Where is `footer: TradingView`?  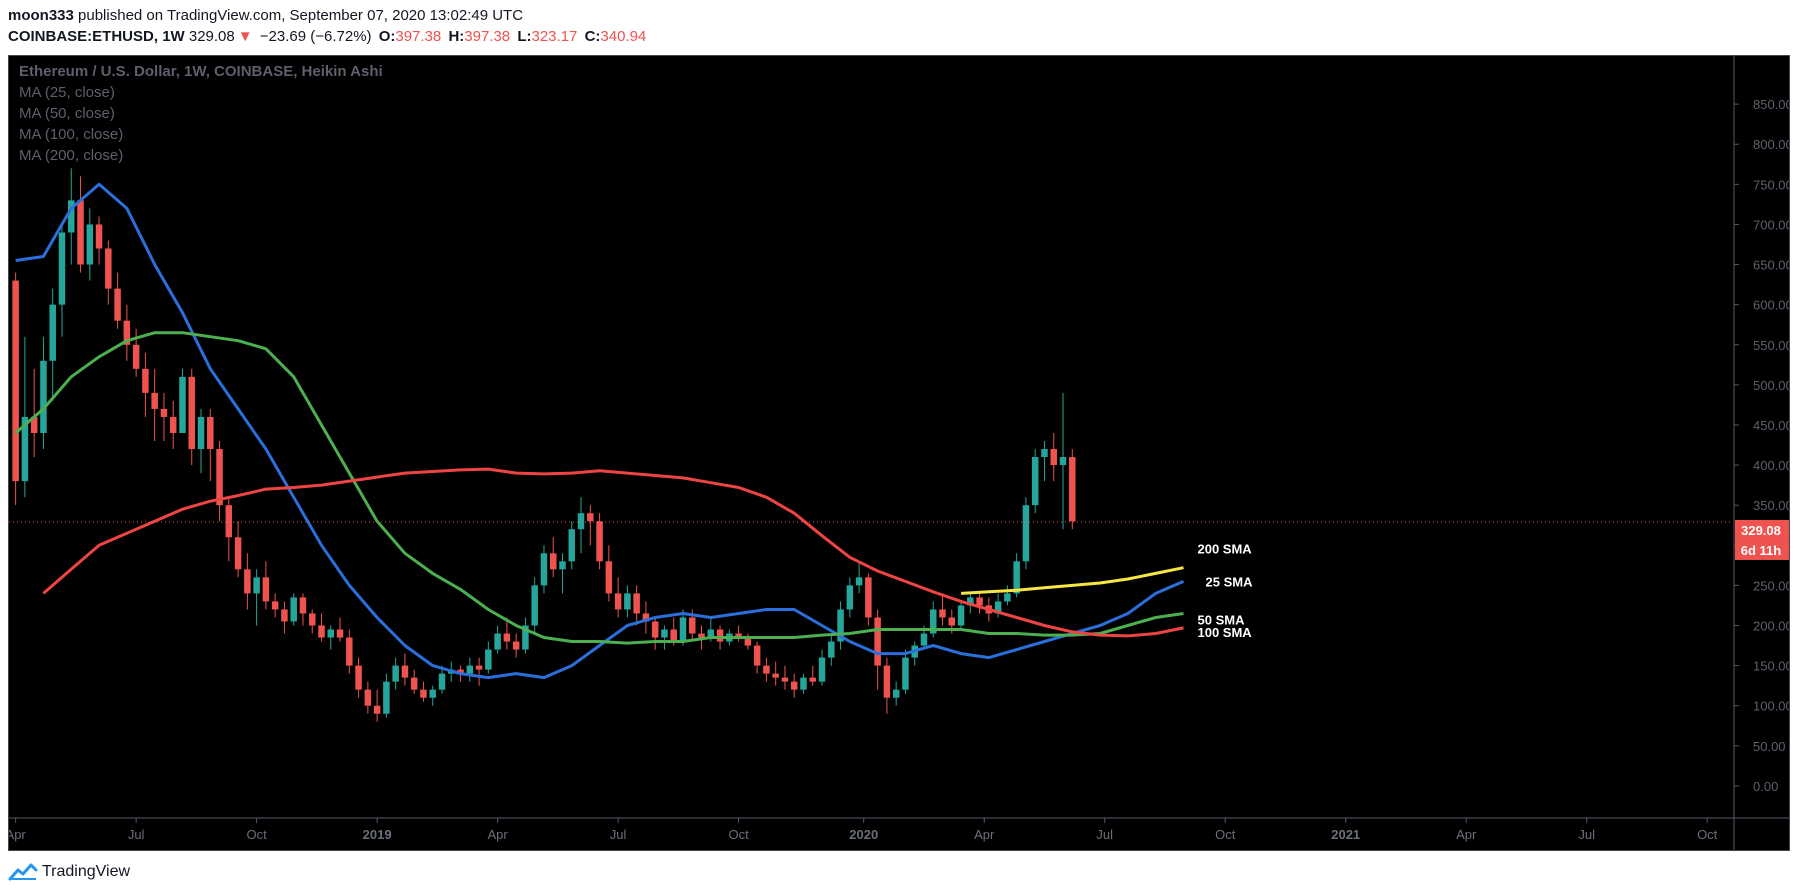
footer: TradingView is located at coordinates (69, 872).